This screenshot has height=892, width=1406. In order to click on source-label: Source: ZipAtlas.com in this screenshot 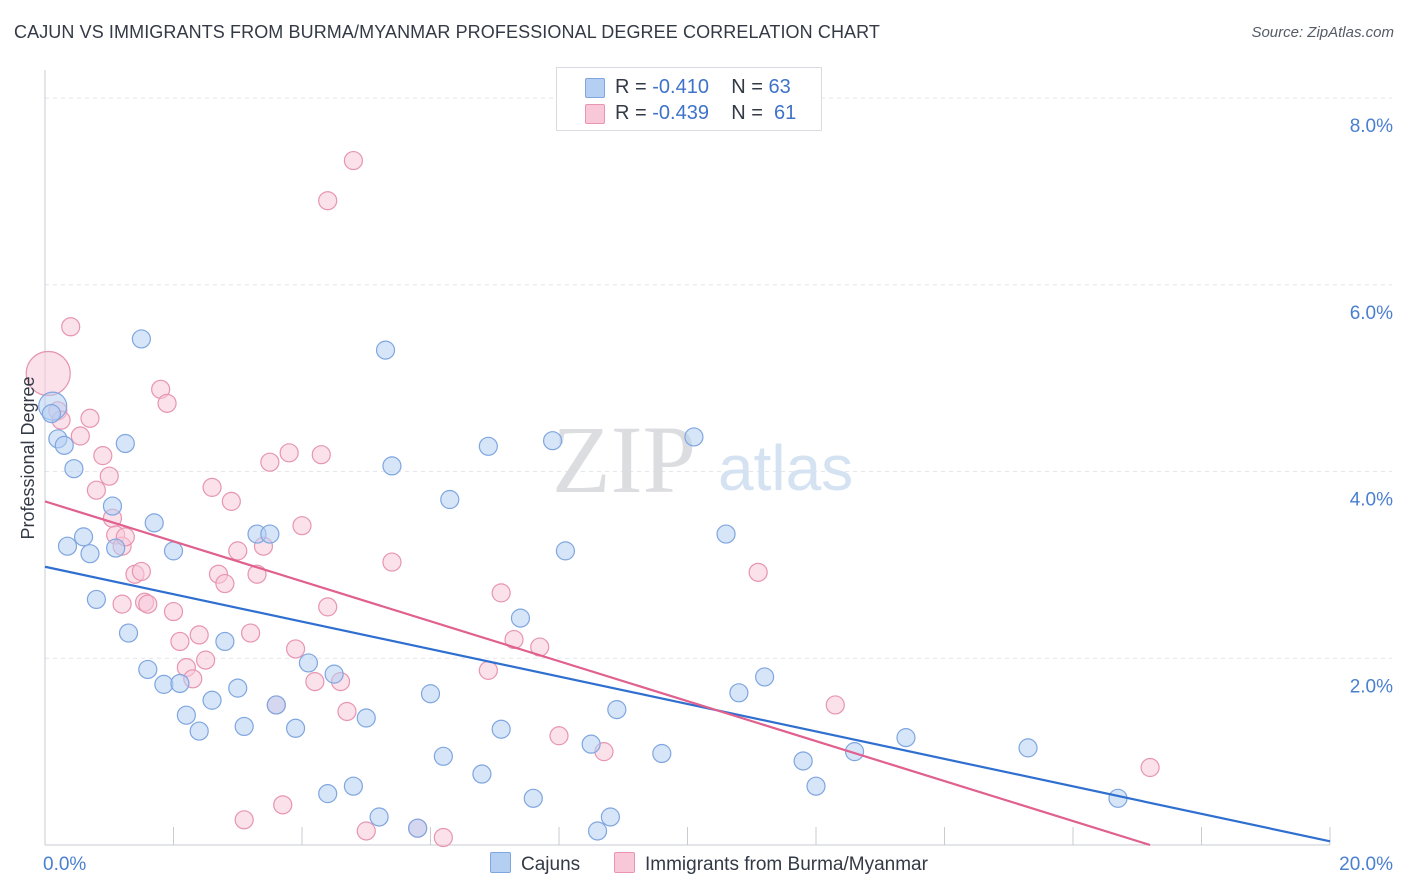, I will do `click(1322, 32)`.